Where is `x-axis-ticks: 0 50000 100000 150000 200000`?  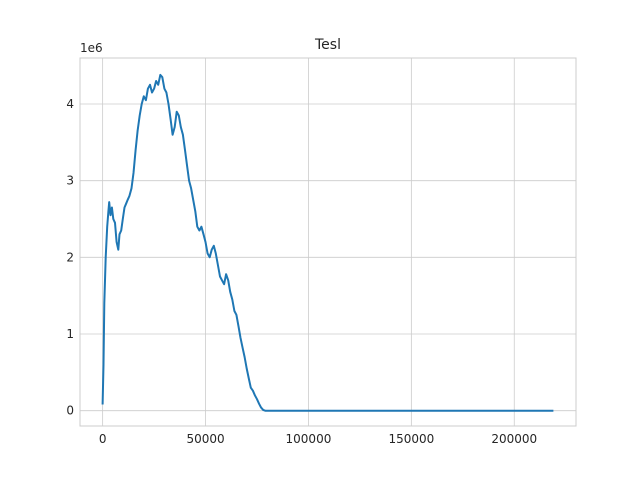 x-axis-ticks: 0 50000 100000 150000 200000 is located at coordinates (318, 439).